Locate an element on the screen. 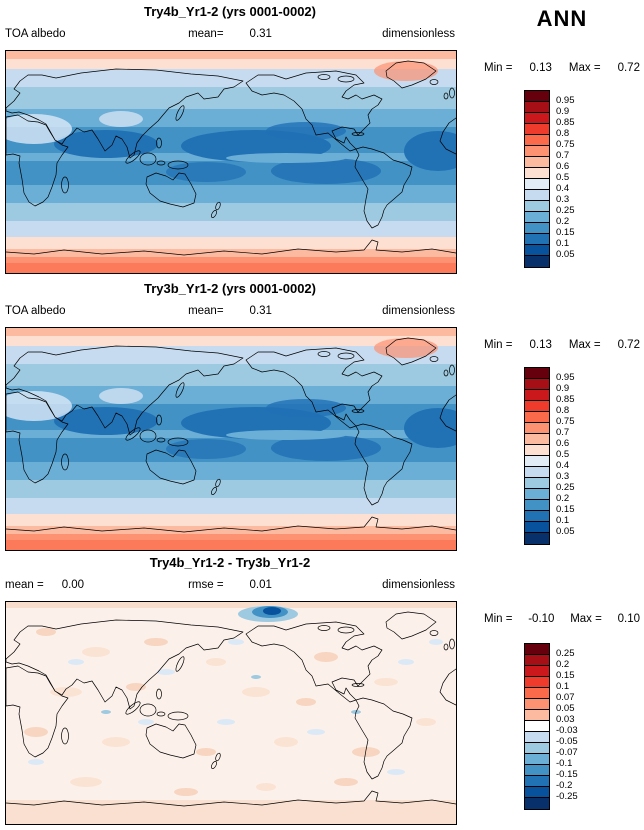  colorbar-tick-label: -0.1 is located at coordinates (564, 763).